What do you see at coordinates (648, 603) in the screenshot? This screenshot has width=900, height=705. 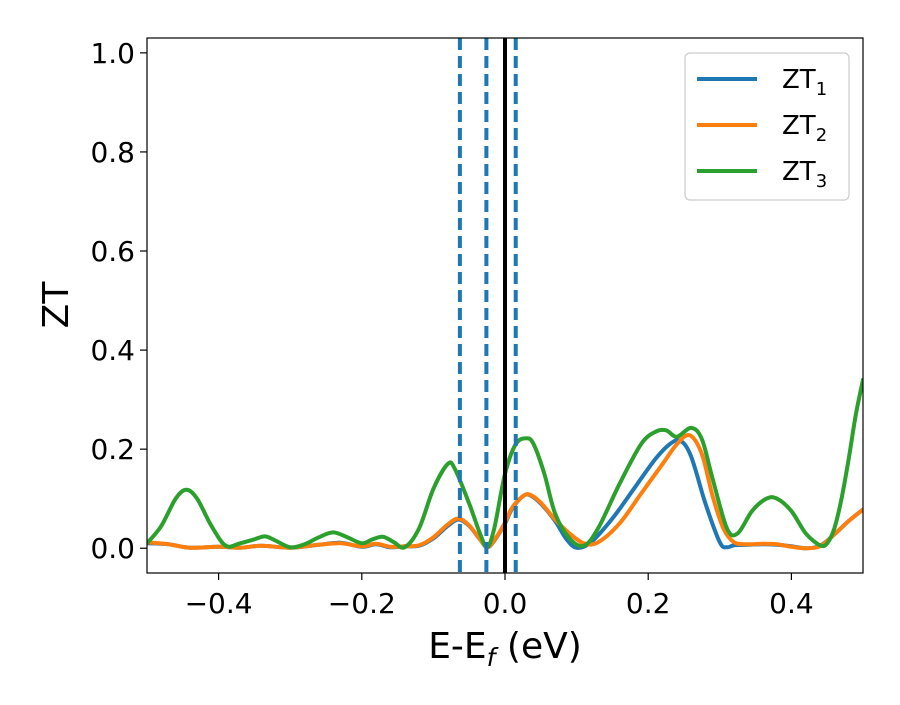 I see `x-tick-label: 0.2` at bounding box center [648, 603].